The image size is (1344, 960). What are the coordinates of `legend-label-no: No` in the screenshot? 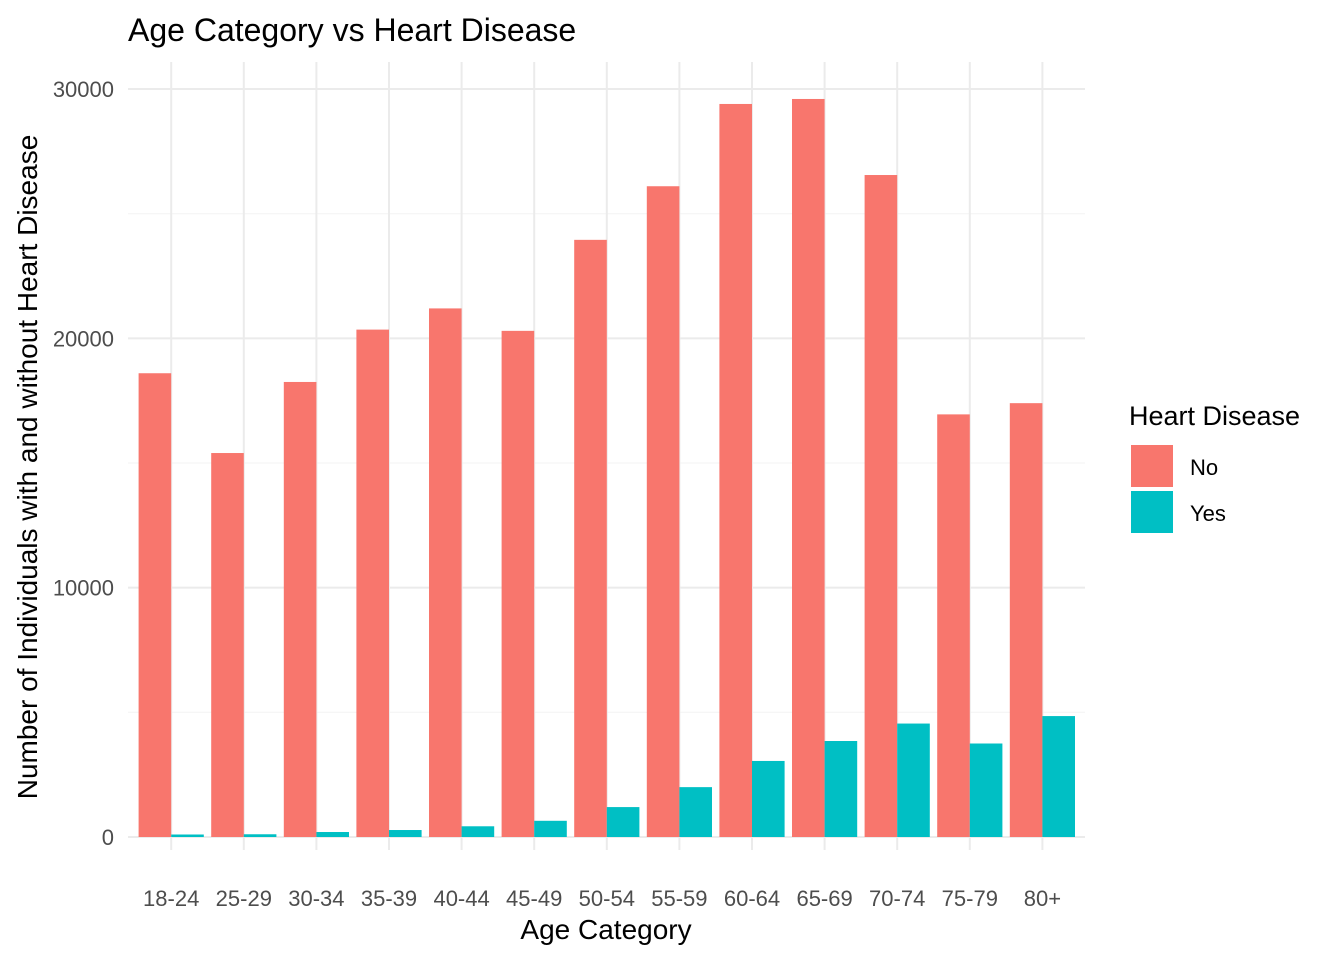 It's located at (1204, 467).